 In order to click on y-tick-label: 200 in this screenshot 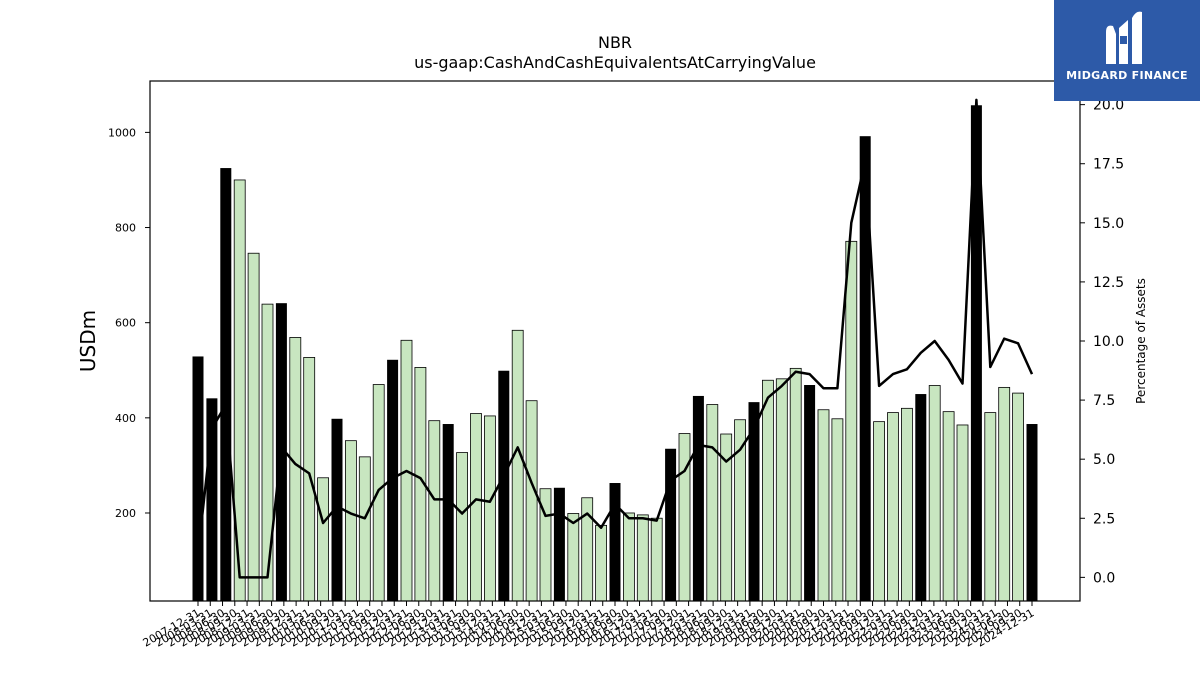, I will do `click(125, 513)`.